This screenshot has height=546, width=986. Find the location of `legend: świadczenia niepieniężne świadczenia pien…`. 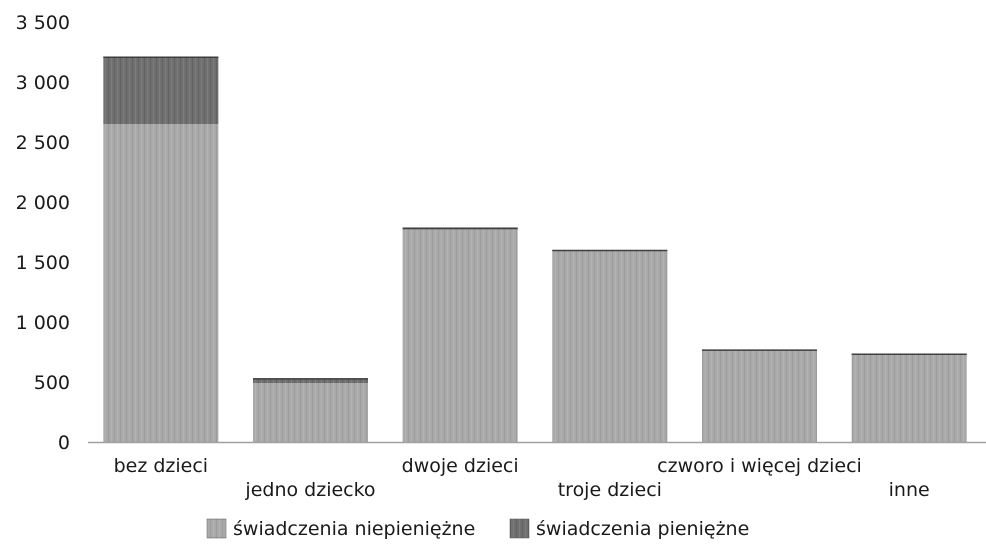

legend: świadczenia niepieniężne świadczenia pien… is located at coordinates (477, 529).